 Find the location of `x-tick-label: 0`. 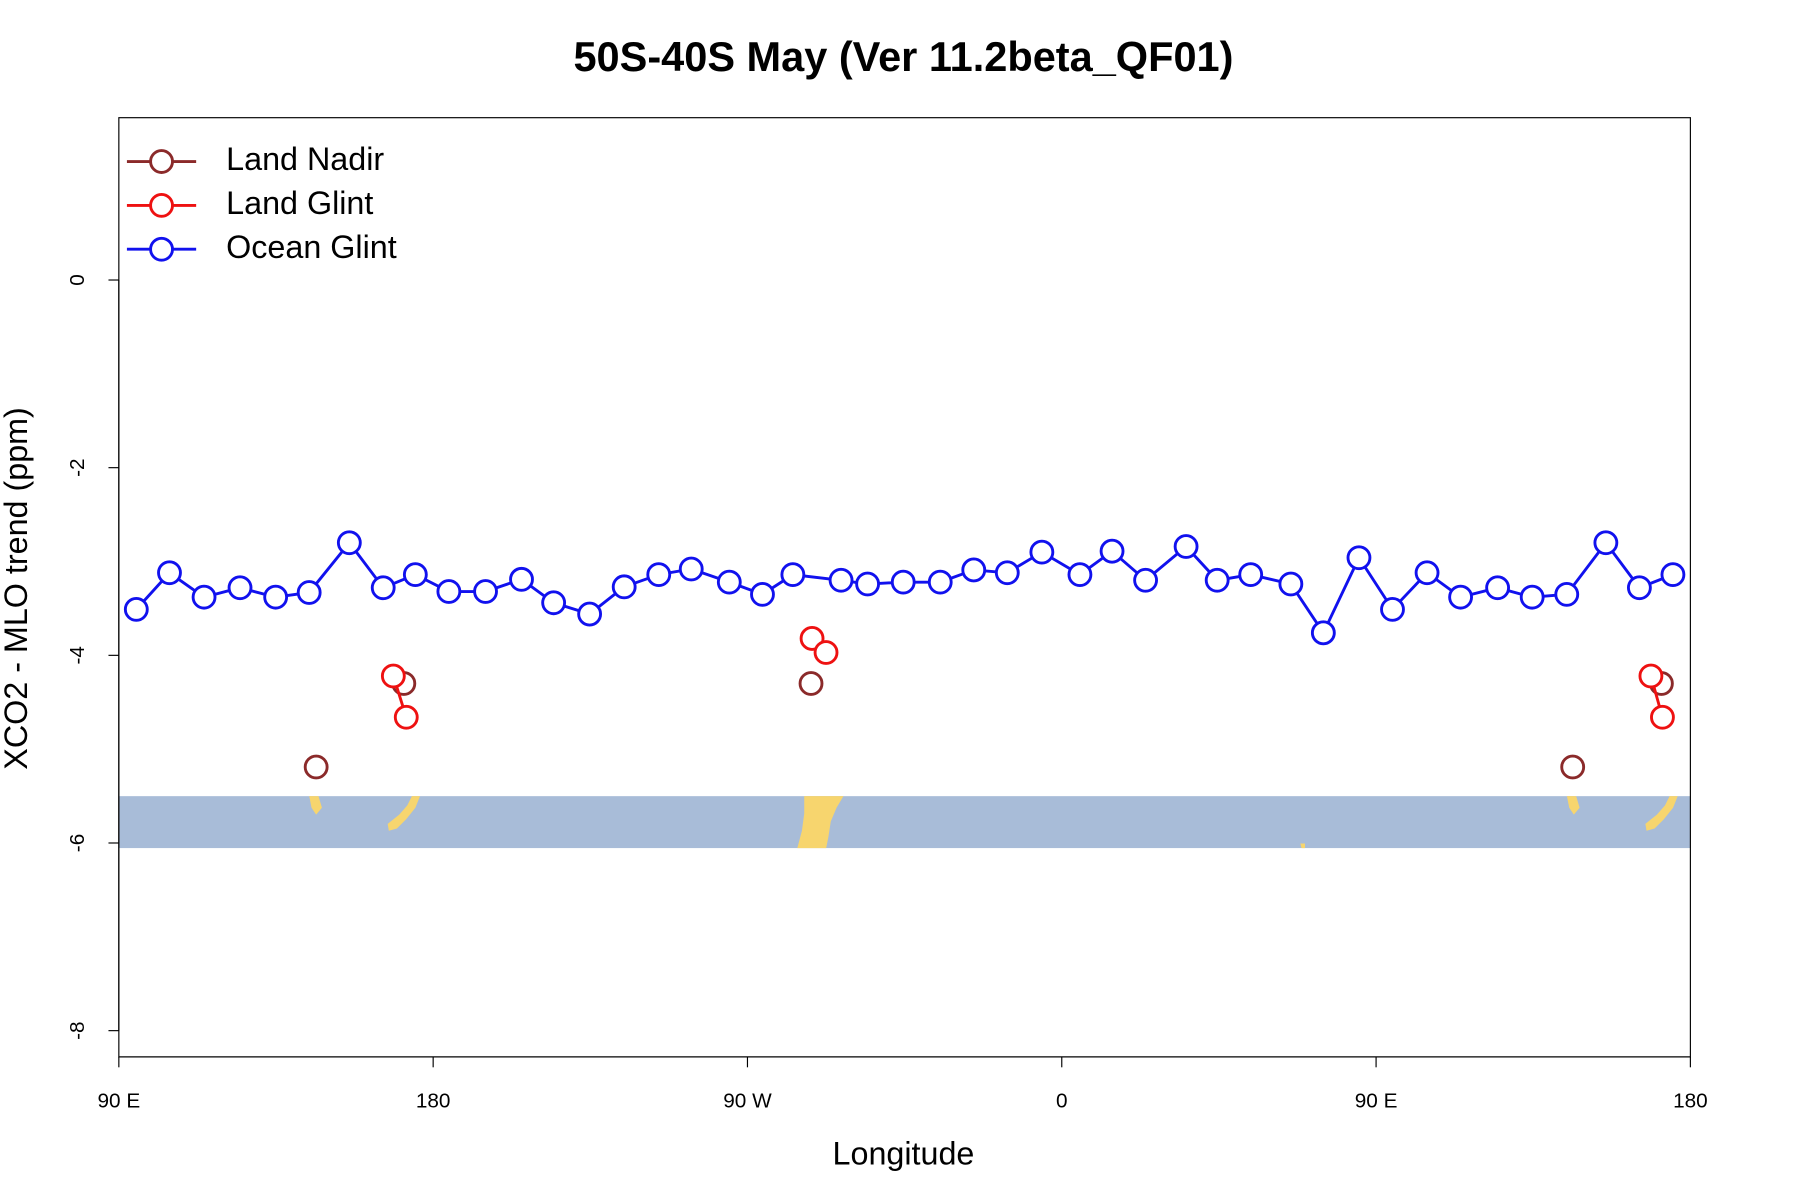

x-tick-label: 0 is located at coordinates (1062, 1100).